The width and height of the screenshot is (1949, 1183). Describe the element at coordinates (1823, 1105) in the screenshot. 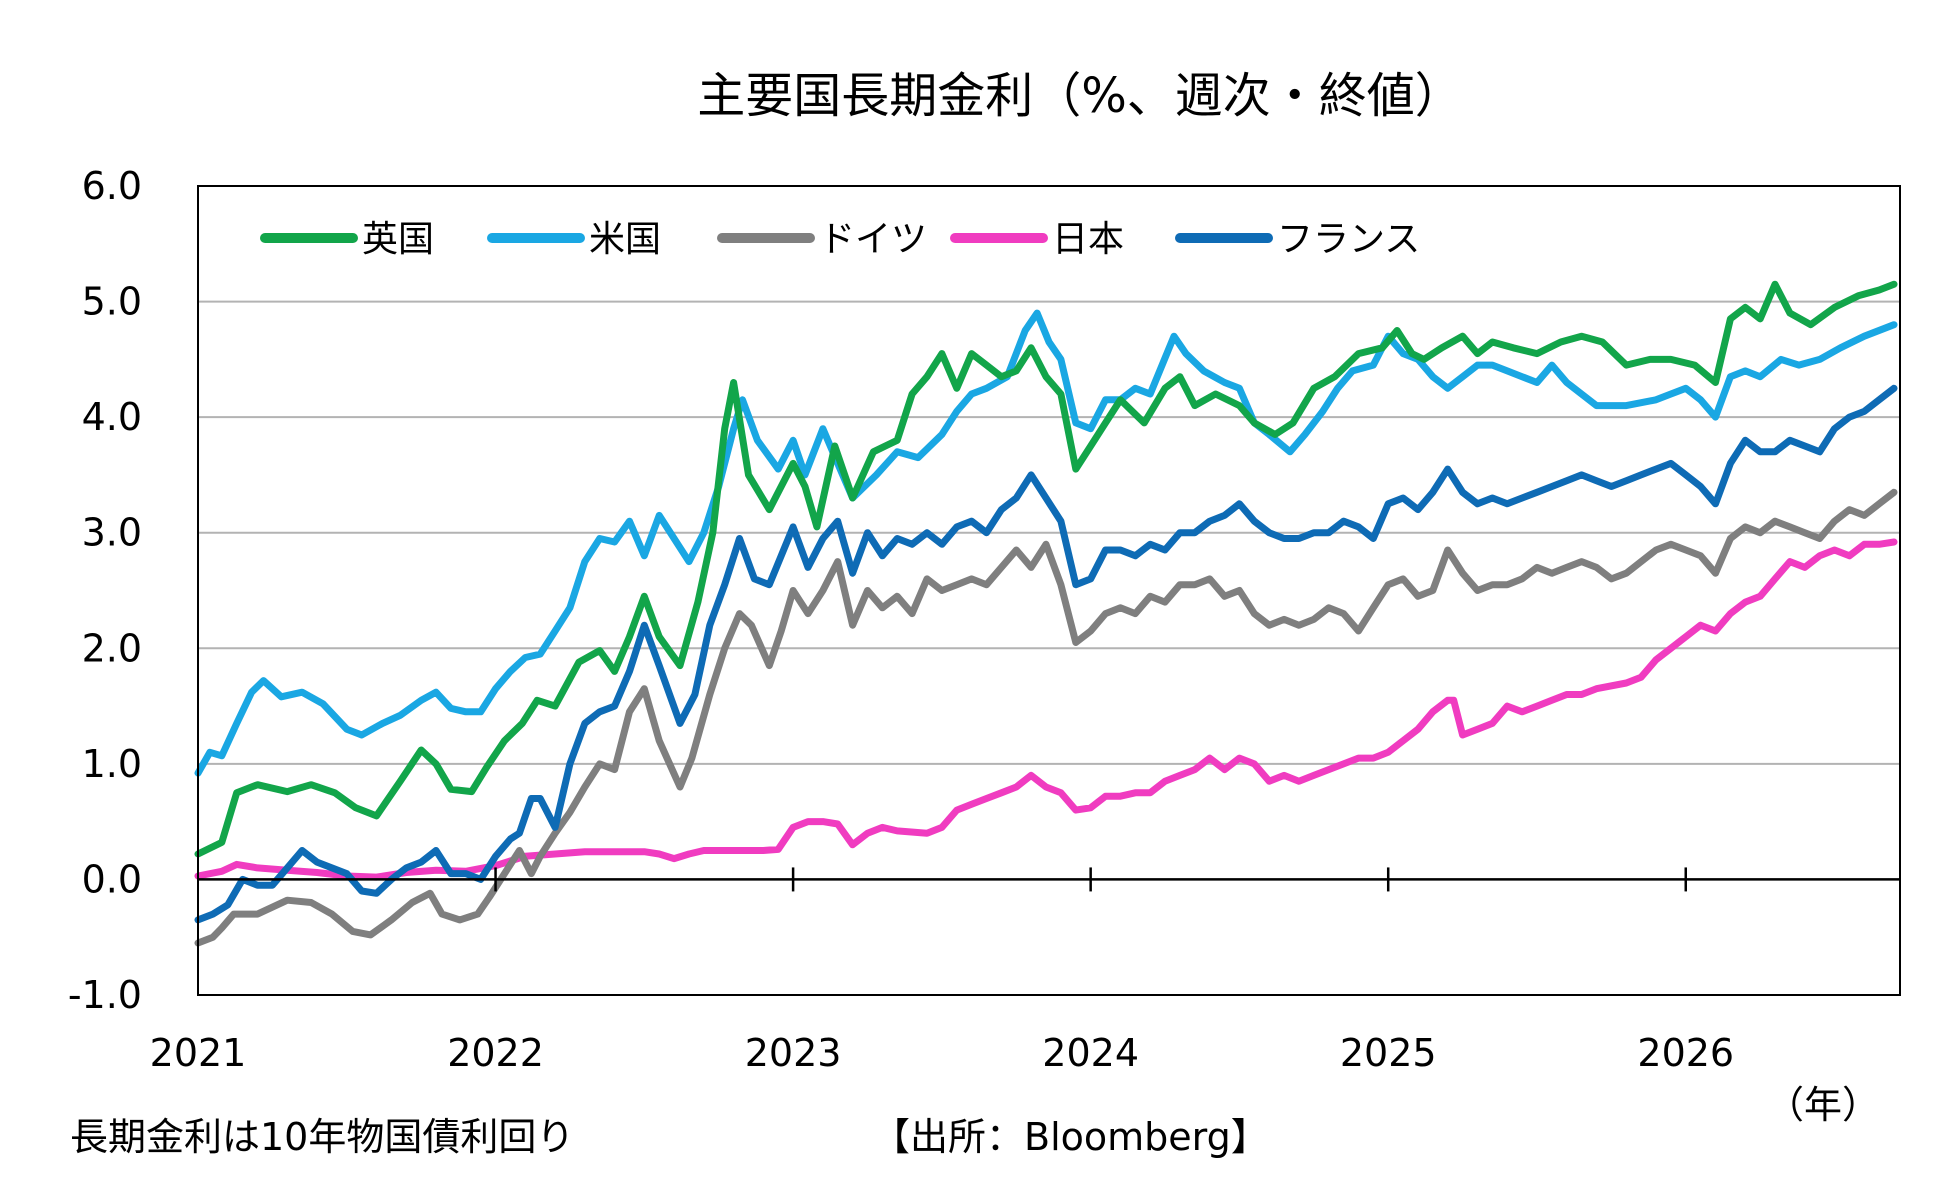

I see `x-axis-unit-label: （年）` at that location.